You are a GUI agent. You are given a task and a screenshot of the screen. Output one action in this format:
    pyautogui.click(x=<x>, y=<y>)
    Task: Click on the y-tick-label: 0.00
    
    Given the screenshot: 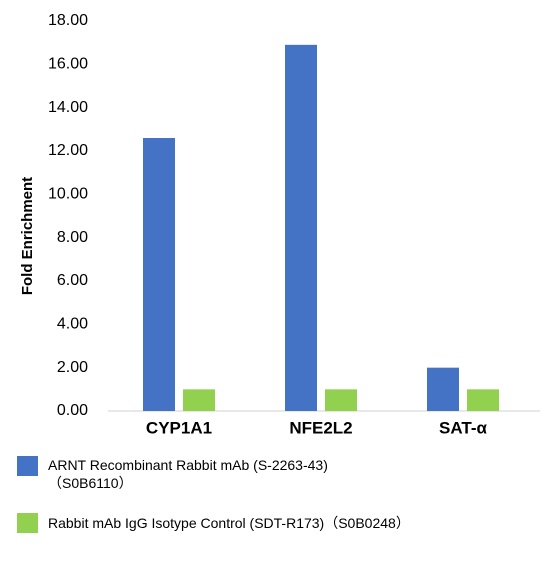 What is the action you would take?
    pyautogui.click(x=72, y=410)
    